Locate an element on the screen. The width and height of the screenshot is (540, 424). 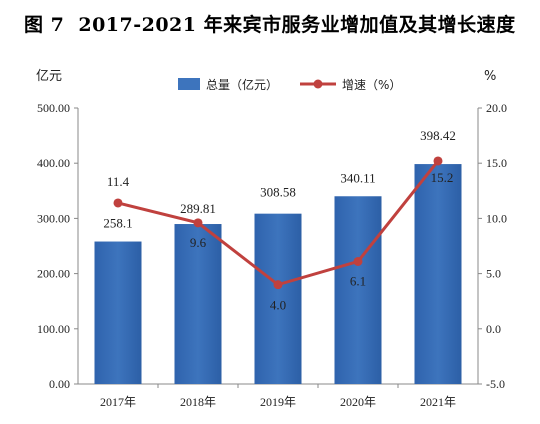
y-left-tick-label: 500.00 is located at coordinates (53, 108).